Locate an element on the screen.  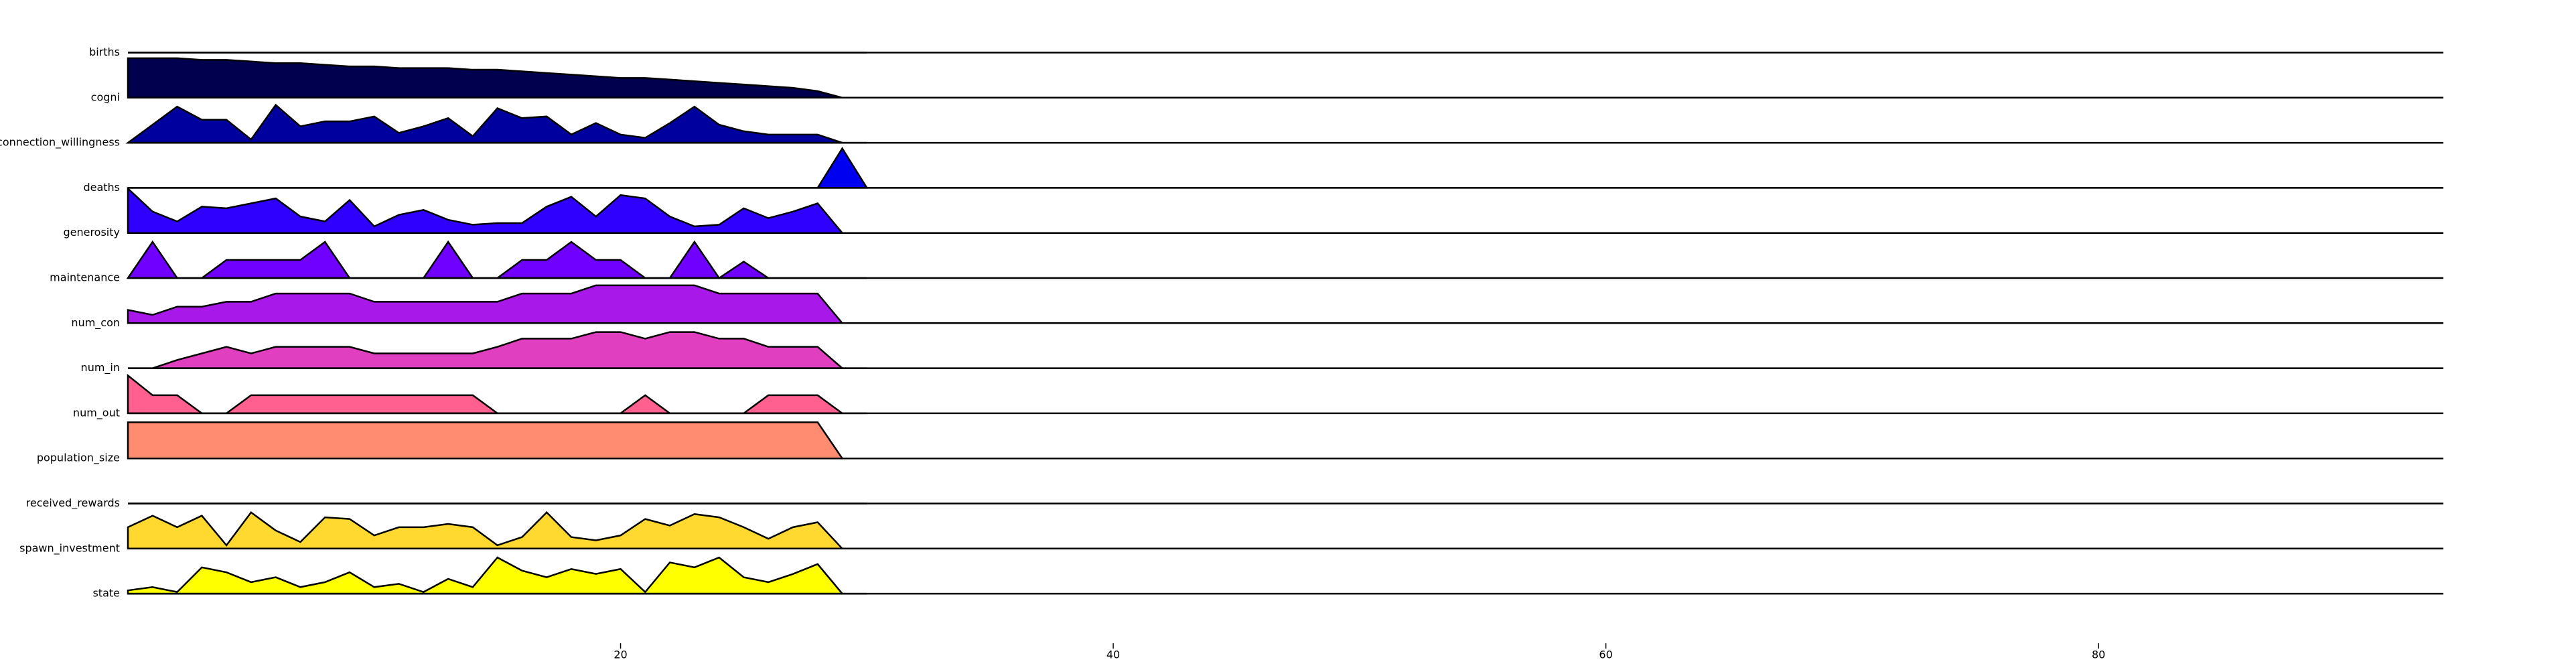
x-tick-label: 40 is located at coordinates (1113, 655).